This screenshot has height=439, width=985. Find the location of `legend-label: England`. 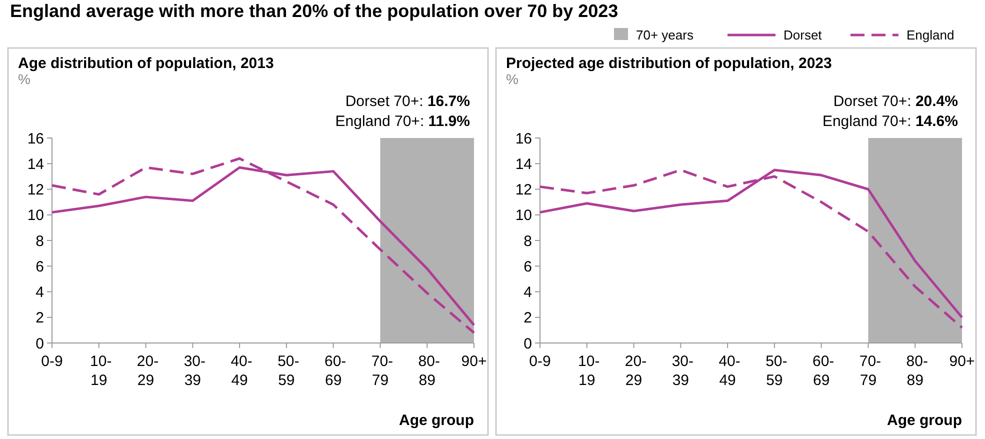

legend-label: England is located at coordinates (930, 35).